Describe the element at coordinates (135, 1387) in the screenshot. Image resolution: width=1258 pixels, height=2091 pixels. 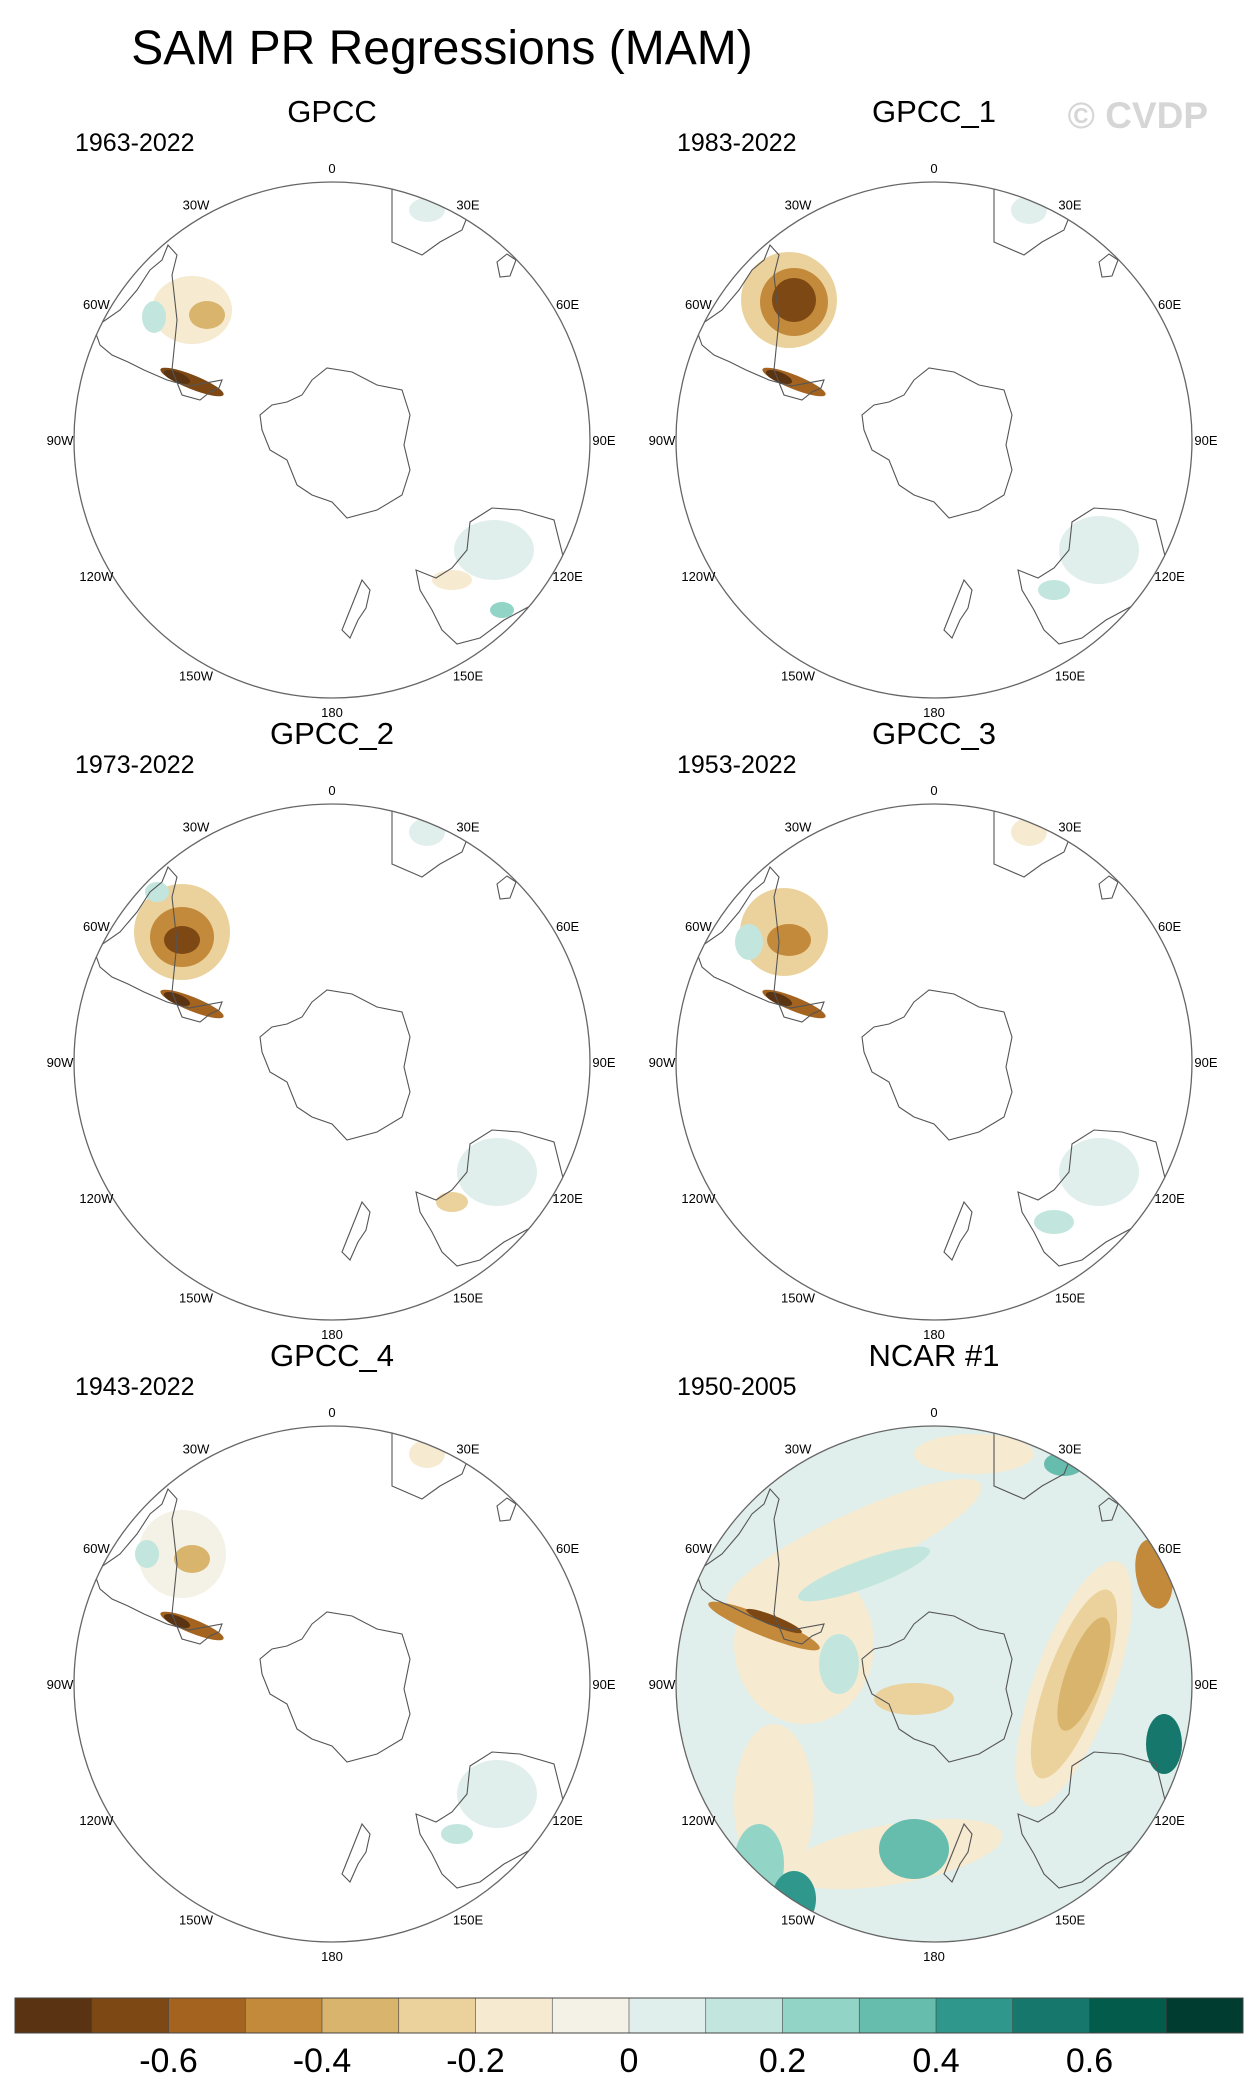
I see `panel-period: 1943-2022` at that location.